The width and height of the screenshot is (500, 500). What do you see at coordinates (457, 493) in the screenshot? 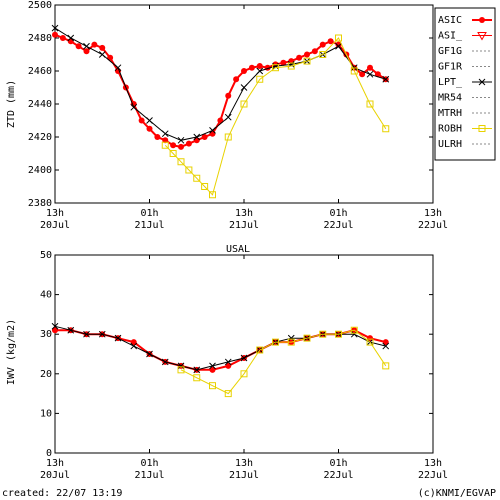
I see `footer-credit: (c)KNMI/EGVAP` at bounding box center [457, 493].